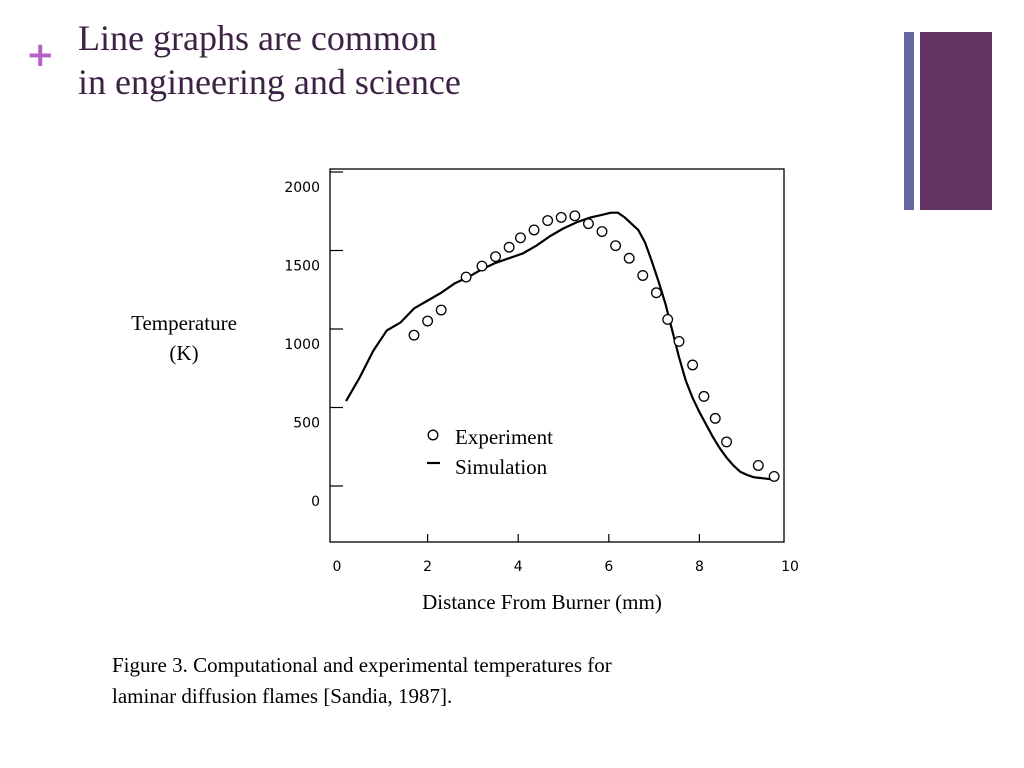  Describe the element at coordinates (542, 602) in the screenshot. I see `x-axis-label: Distance From Burner (mm)` at that location.